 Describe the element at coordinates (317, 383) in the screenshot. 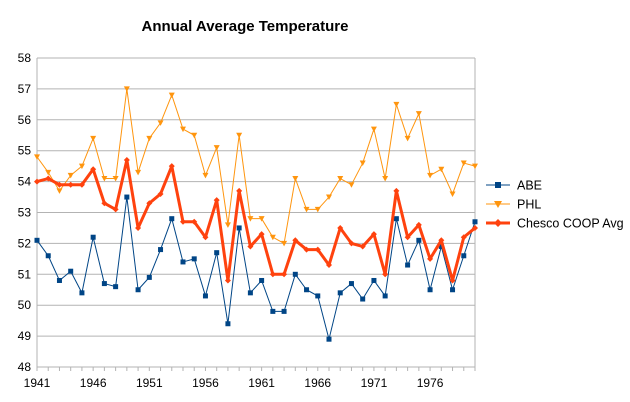

I see `x-tick-label: 1966` at that location.